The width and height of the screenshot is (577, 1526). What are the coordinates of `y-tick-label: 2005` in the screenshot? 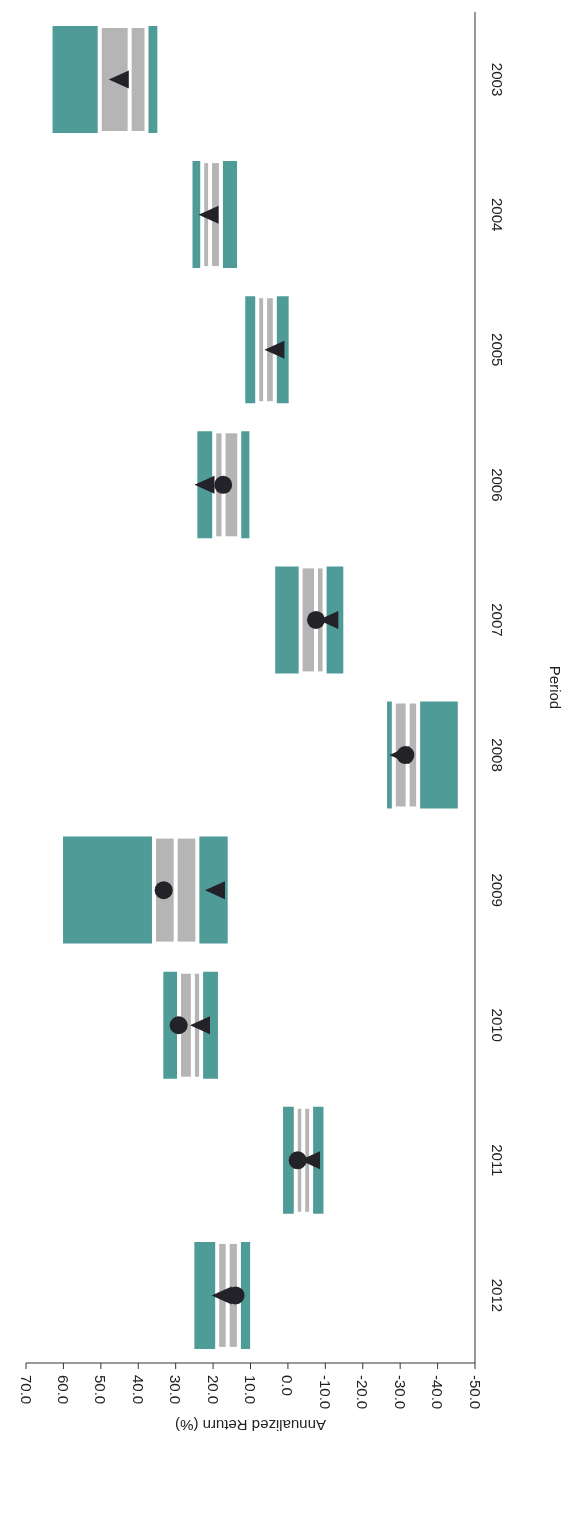 It's located at (497, 350).